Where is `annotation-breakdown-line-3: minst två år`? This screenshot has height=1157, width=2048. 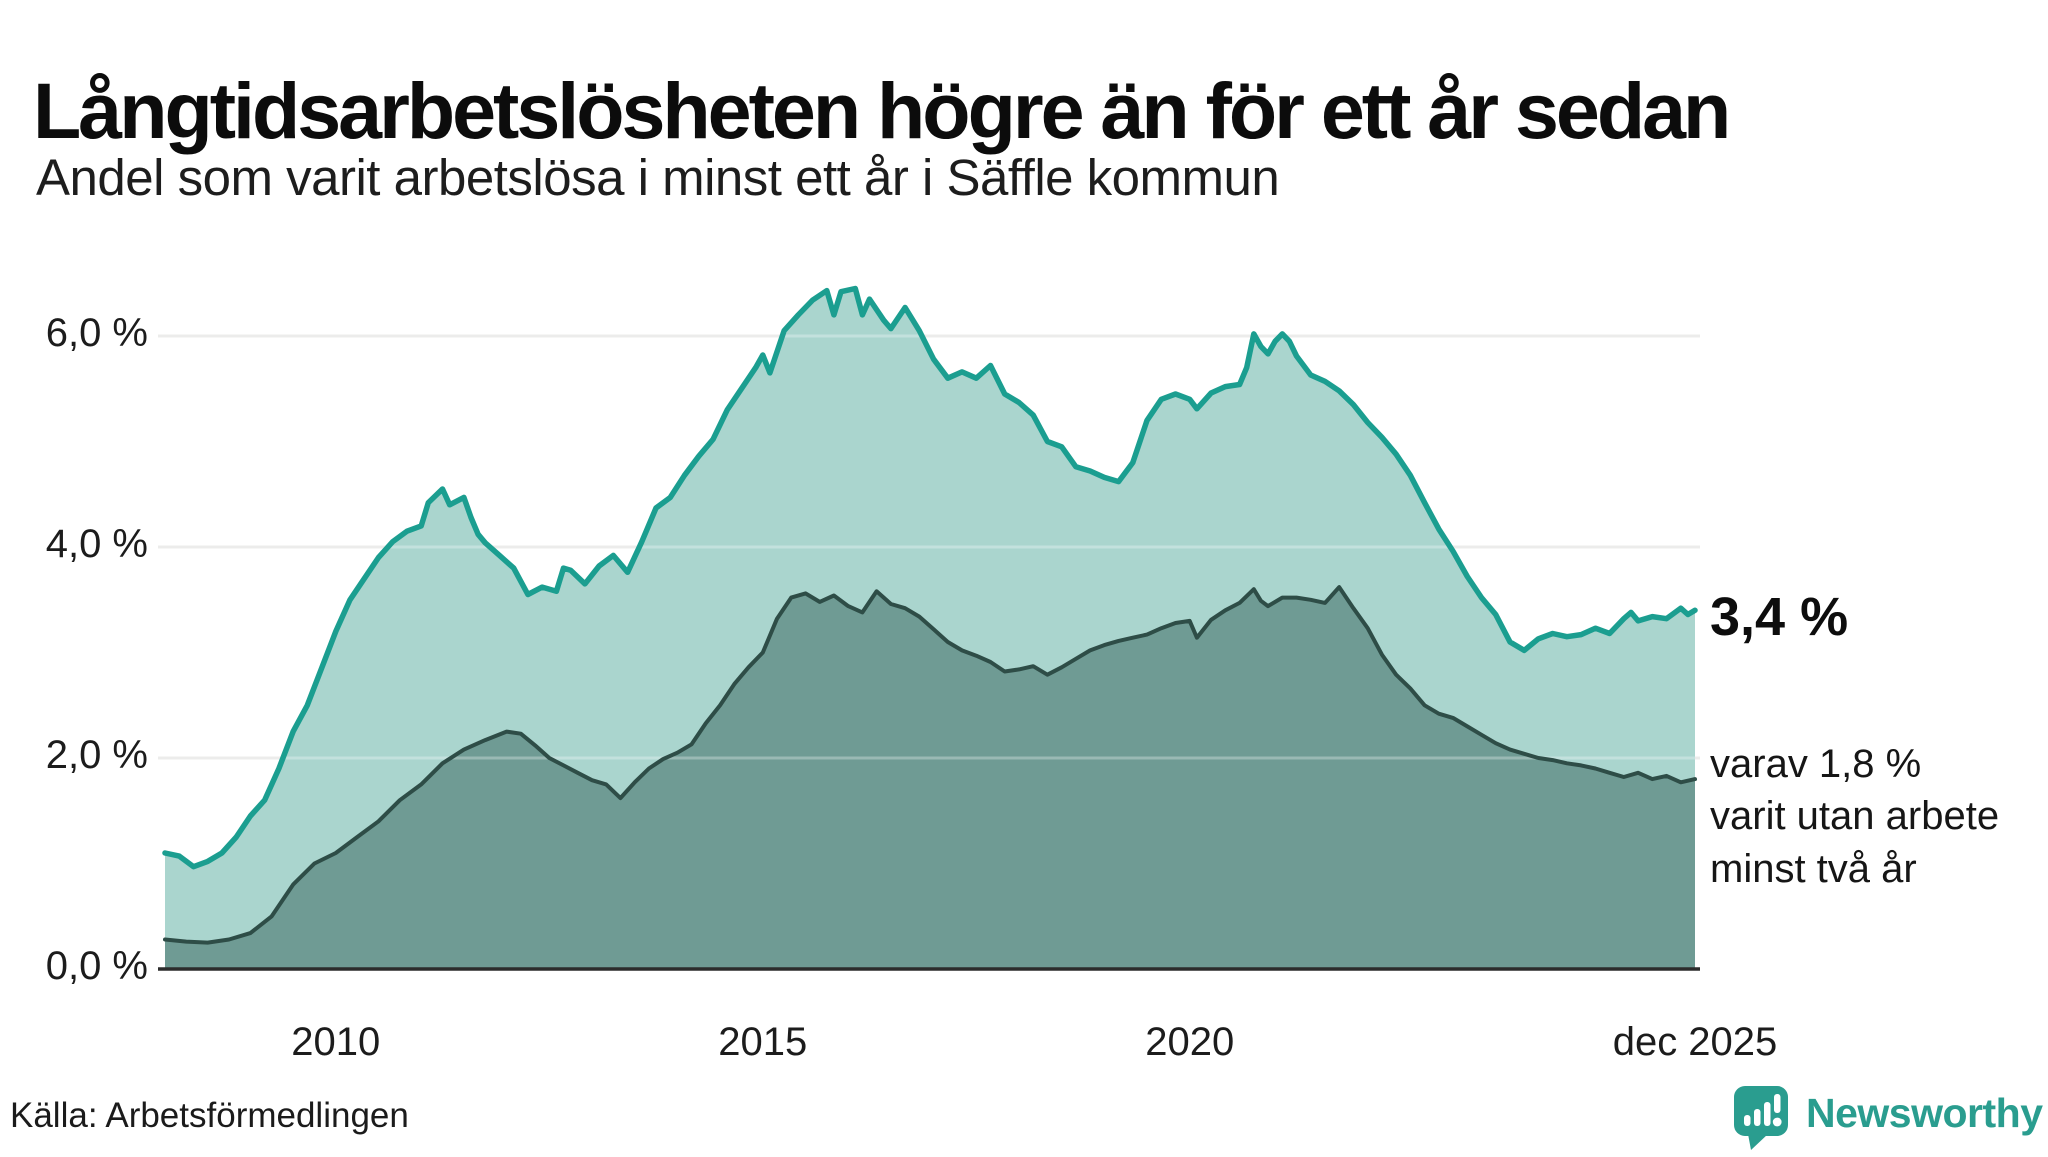
annotation-breakdown-line-3: minst två år is located at coordinates (1813, 868).